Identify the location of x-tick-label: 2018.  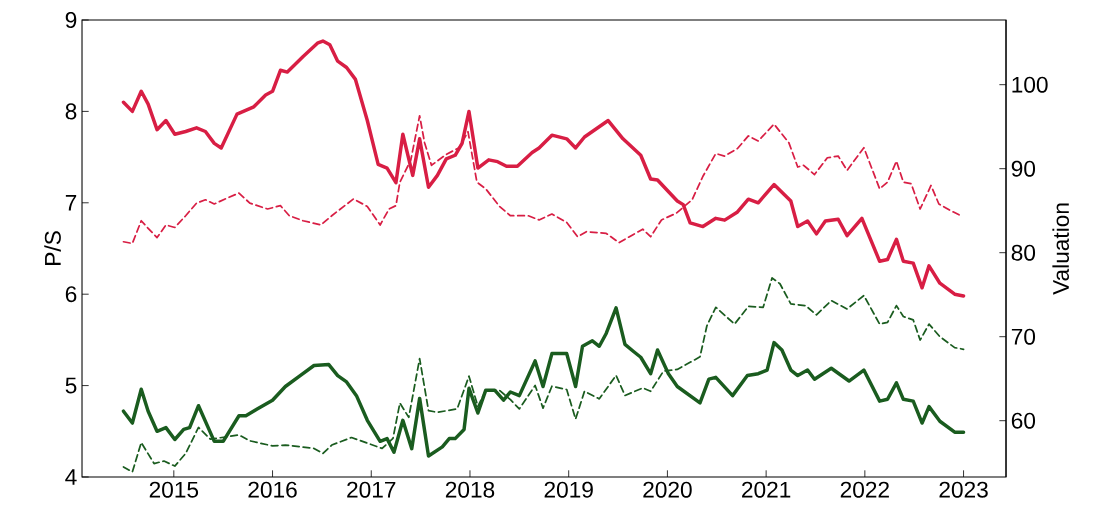
(470, 489).